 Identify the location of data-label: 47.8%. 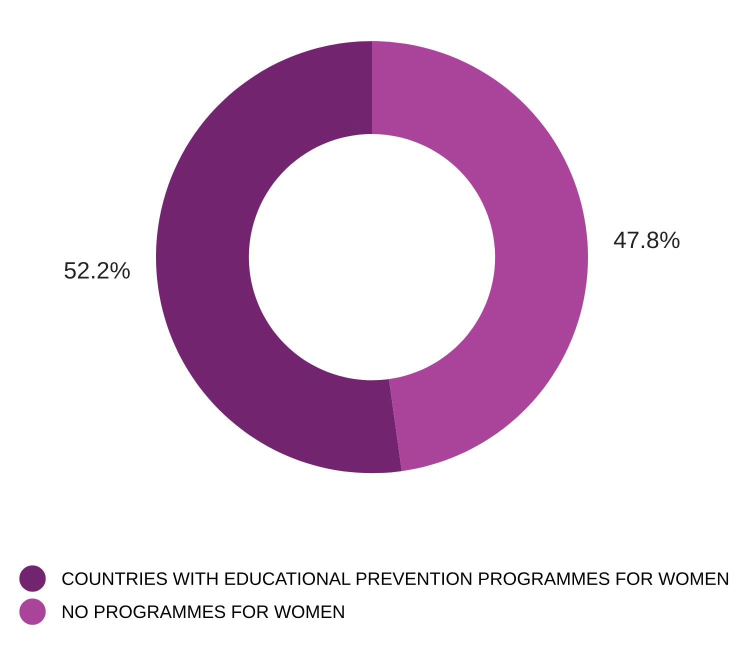
(647, 240).